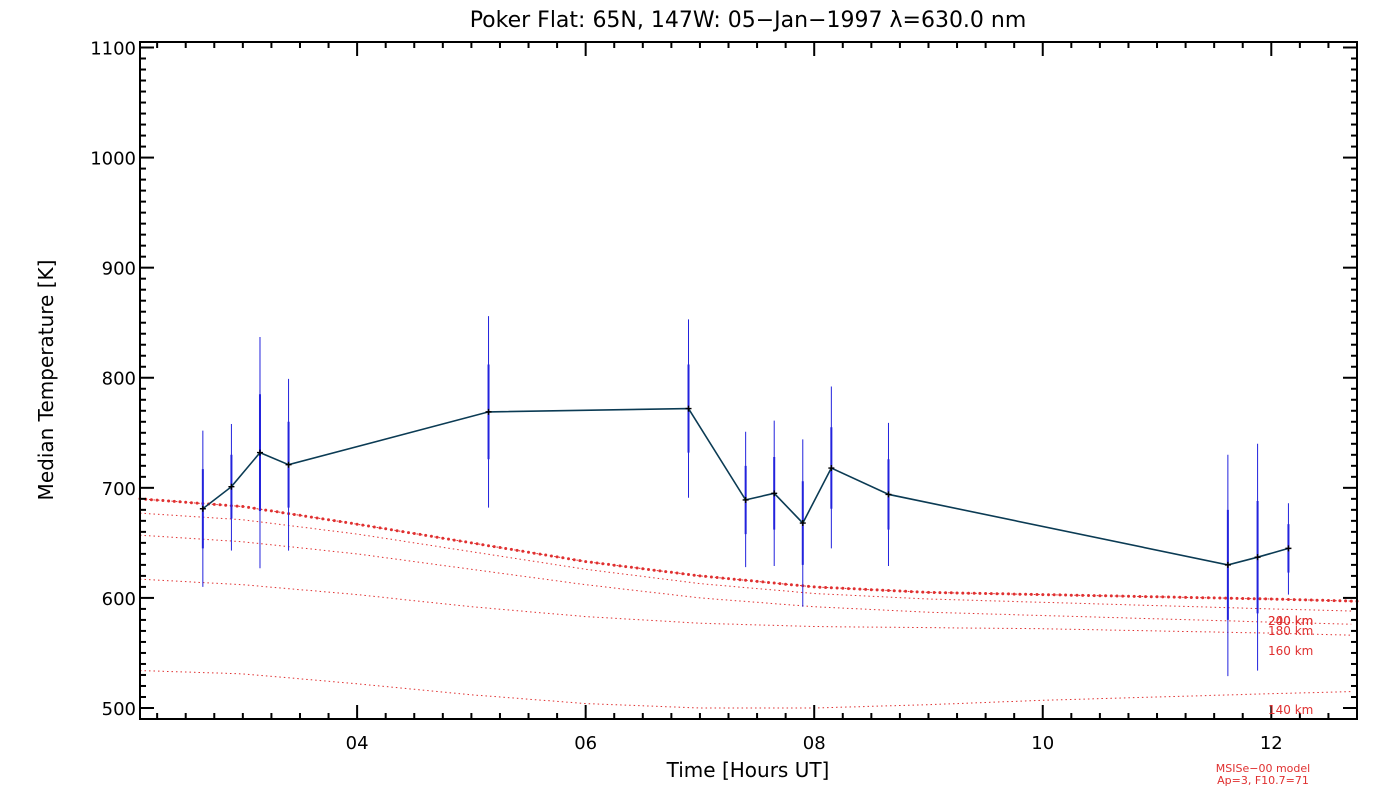 The image size is (1400, 800). Describe the element at coordinates (1290, 631) in the screenshot. I see `altitude-label: 180 km` at that location.